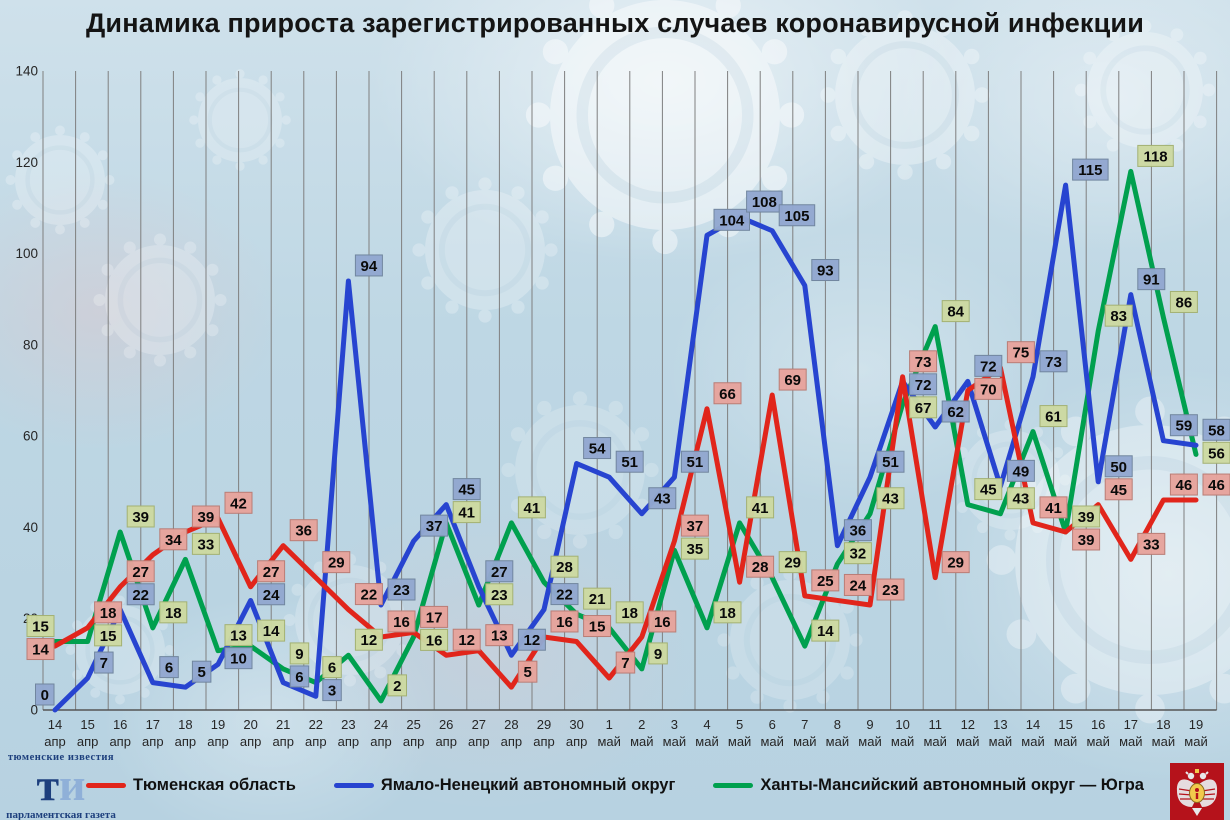 The image size is (1230, 820). What do you see at coordinates (706, 733) in the screenshot?
I see `x-tick-label: 4 май` at bounding box center [706, 733].